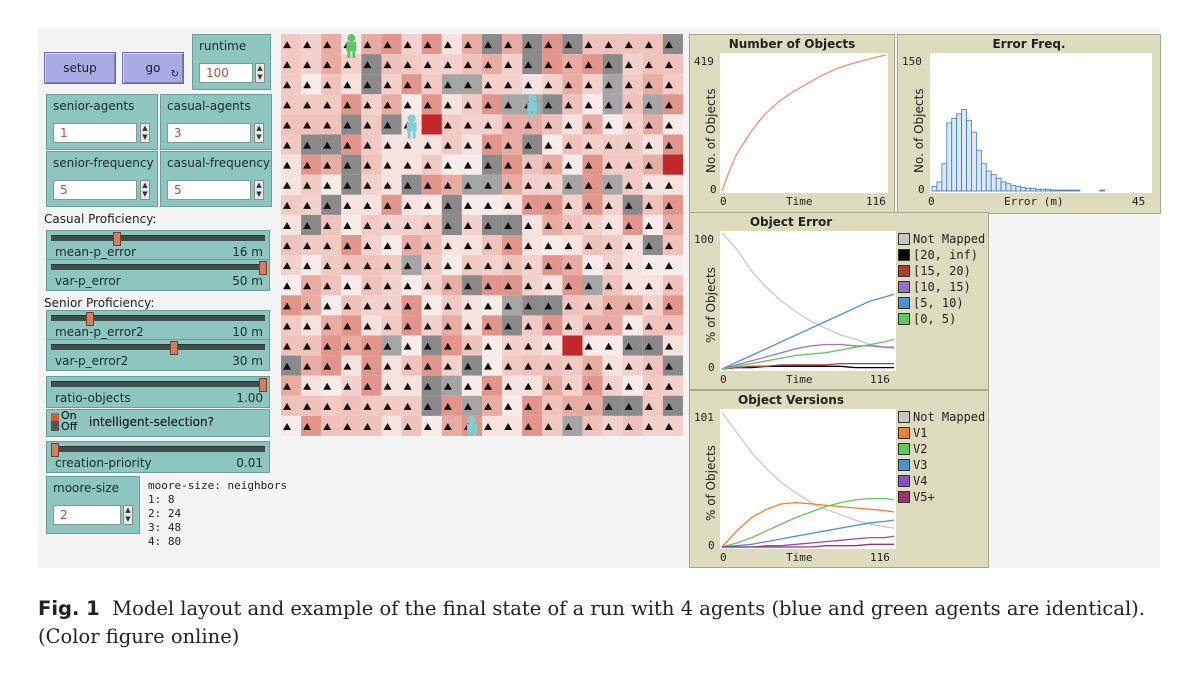  I want to click on x-label: Error (m), so click(1034, 201).